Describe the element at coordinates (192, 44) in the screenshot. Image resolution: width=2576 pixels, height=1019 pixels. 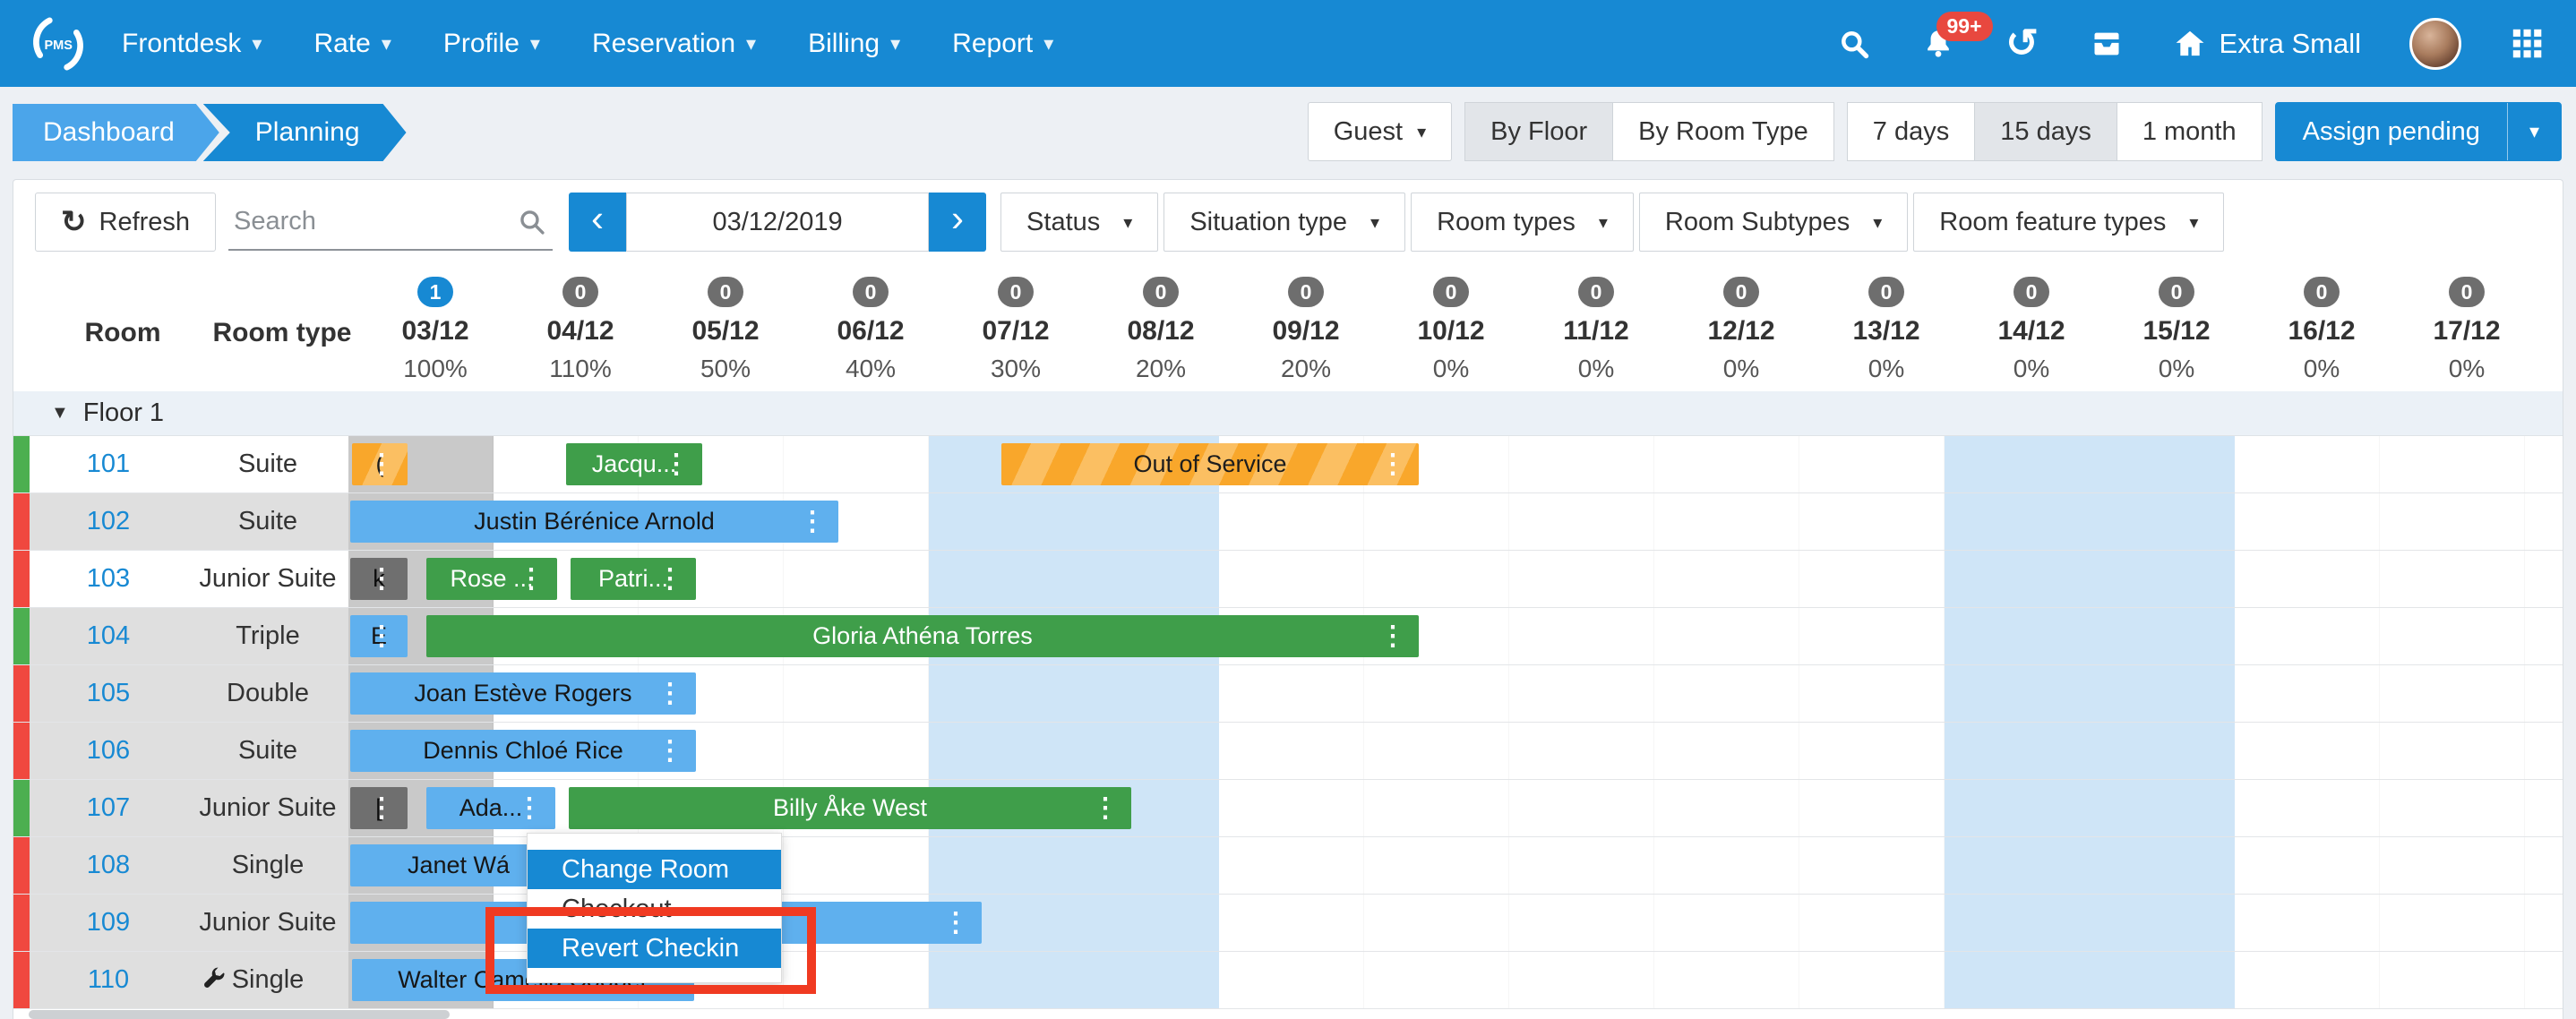
I see `nav-menu-frontdesk: Frontdesk ▾` at that location.